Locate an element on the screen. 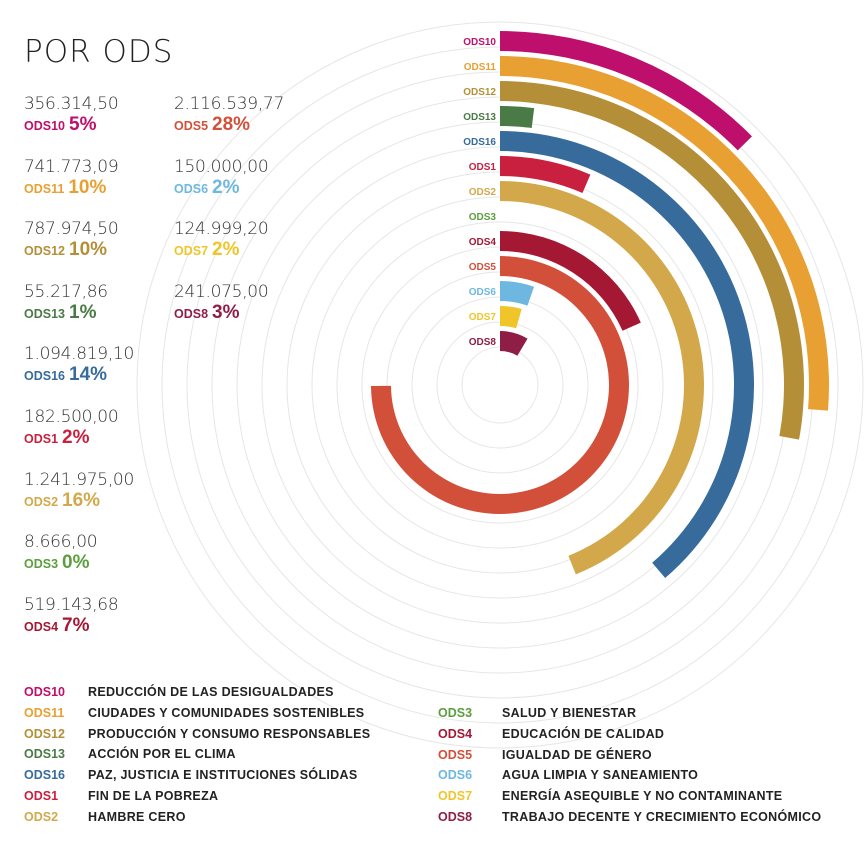  bar-ods8 is located at coordinates (514, 343).